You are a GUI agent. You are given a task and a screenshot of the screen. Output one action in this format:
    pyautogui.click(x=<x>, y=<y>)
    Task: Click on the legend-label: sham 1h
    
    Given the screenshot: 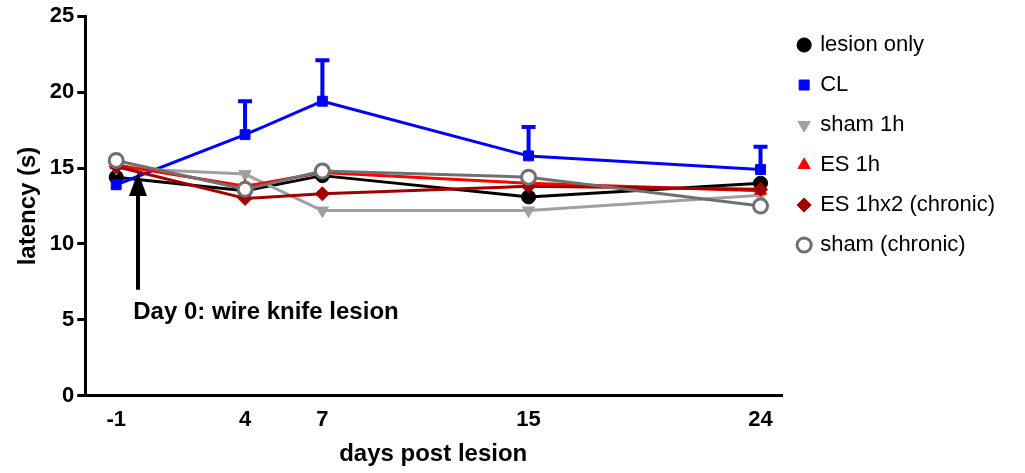 What is the action you would take?
    pyautogui.click(x=862, y=124)
    